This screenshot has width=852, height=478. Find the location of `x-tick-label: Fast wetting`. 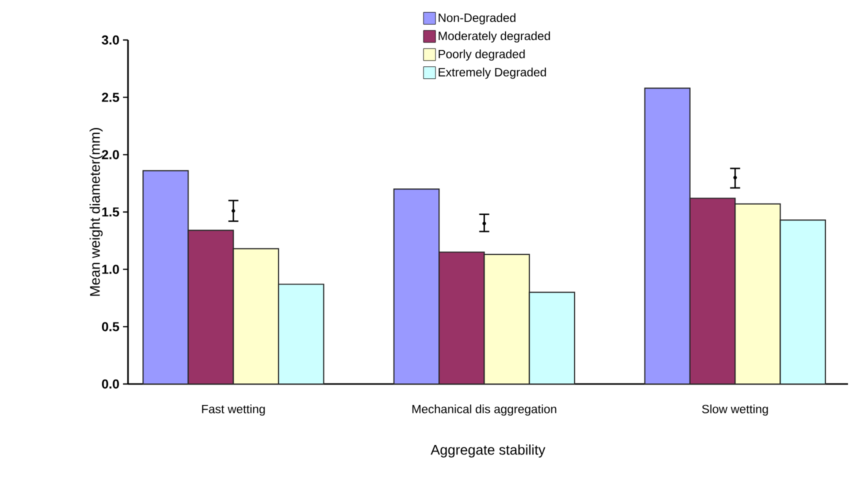

x-tick-label: Fast wetting is located at coordinates (233, 410).